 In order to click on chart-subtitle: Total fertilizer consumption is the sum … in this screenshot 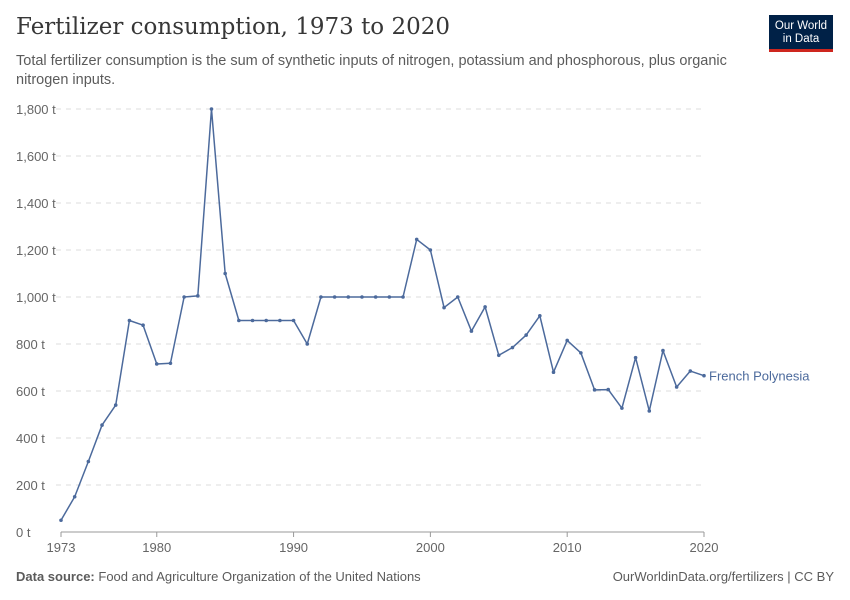, I will do `click(371, 70)`.